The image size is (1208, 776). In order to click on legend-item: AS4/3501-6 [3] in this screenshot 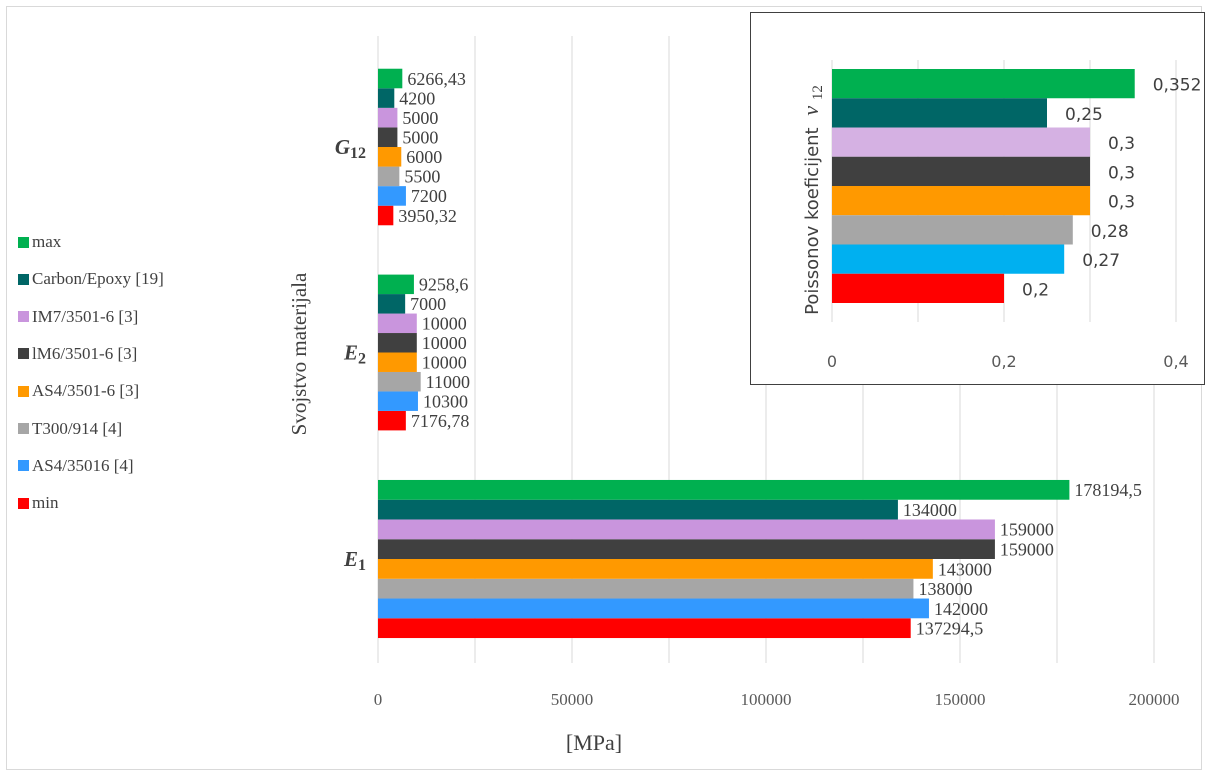, I will do `click(78, 391)`.